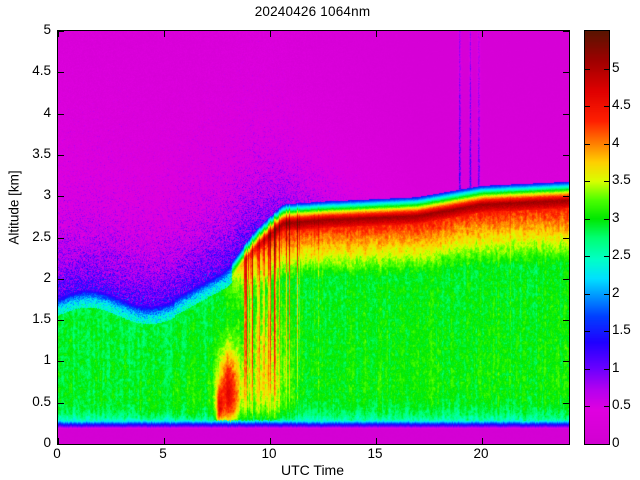 Image resolution: width=640 pixels, height=480 pixels. What do you see at coordinates (616, 142) in the screenshot?
I see `colorbar-tick-label: 4` at bounding box center [616, 142].